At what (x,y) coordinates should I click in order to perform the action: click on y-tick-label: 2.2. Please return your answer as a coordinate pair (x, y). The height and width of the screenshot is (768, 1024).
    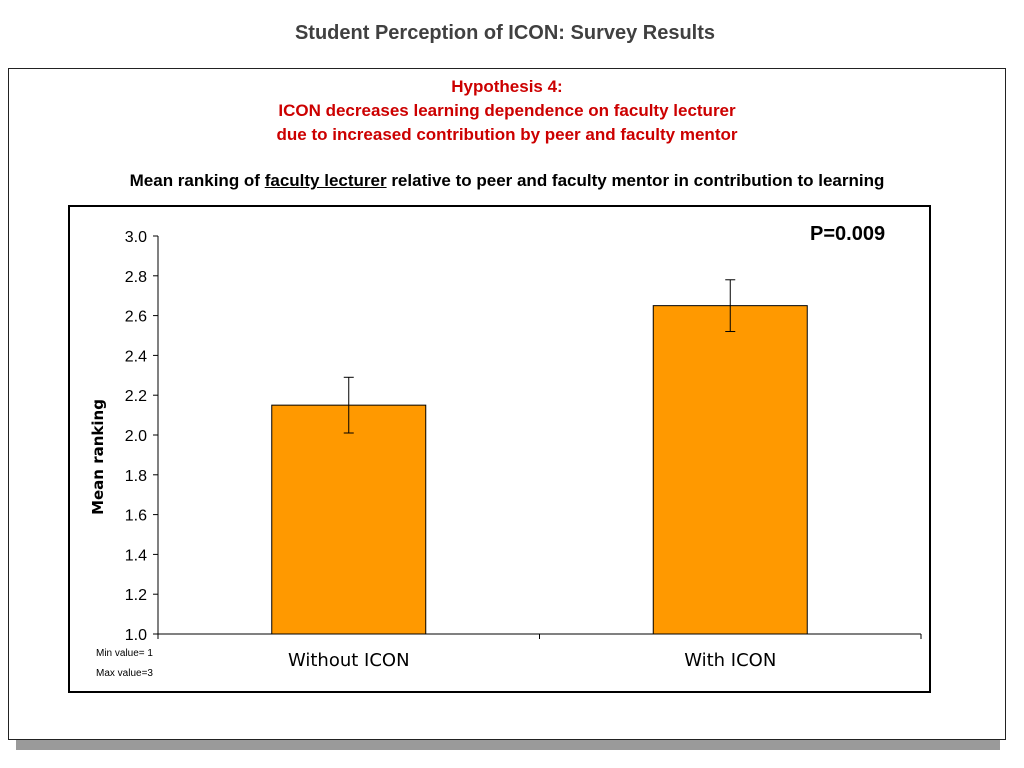
    Looking at the image, I should click on (136, 396).